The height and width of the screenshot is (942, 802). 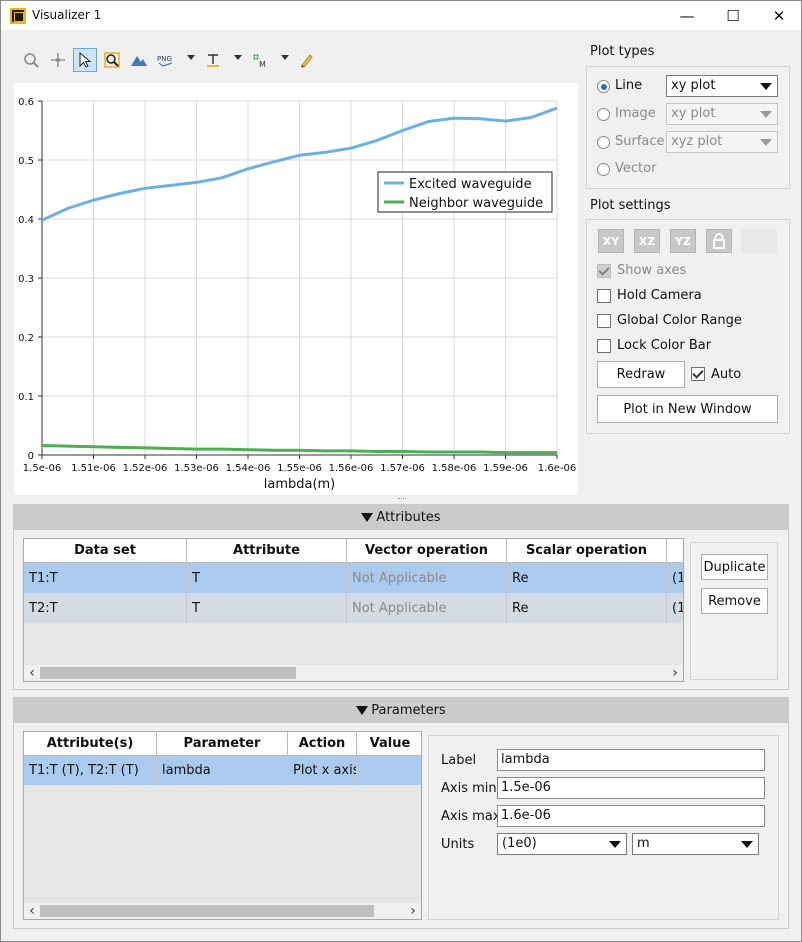 What do you see at coordinates (31, 456) in the screenshot?
I see `y-tick-label: 0` at bounding box center [31, 456].